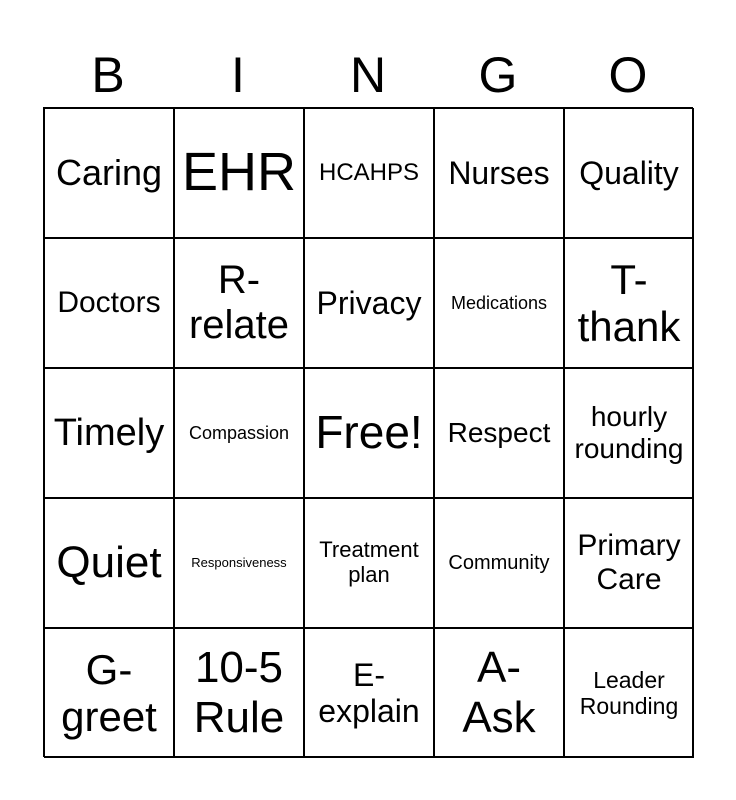  What do you see at coordinates (109, 433) in the screenshot?
I see `bingo-cell: Timely` at bounding box center [109, 433].